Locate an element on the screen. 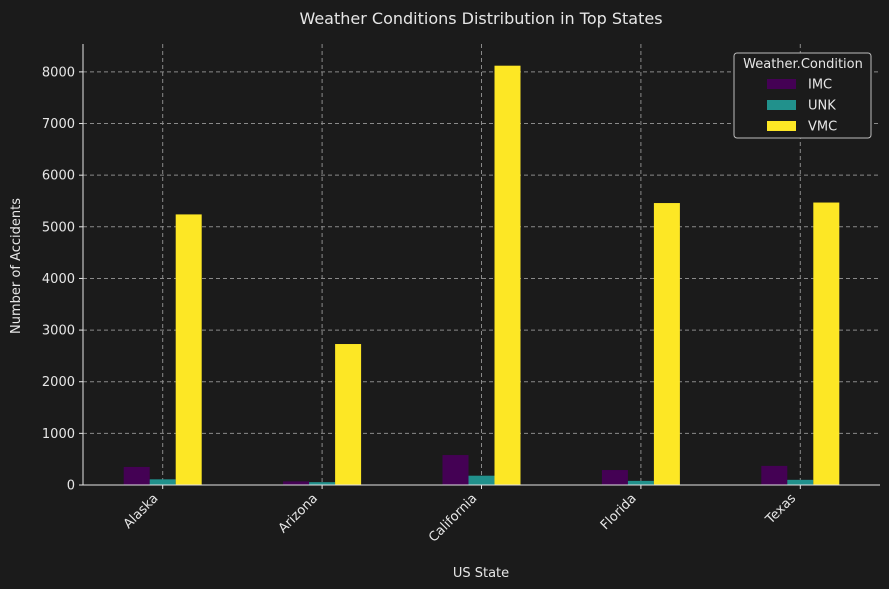 Image resolution: width=889 pixels, height=589 pixels. legend-label-unk: UNK is located at coordinates (822, 106).